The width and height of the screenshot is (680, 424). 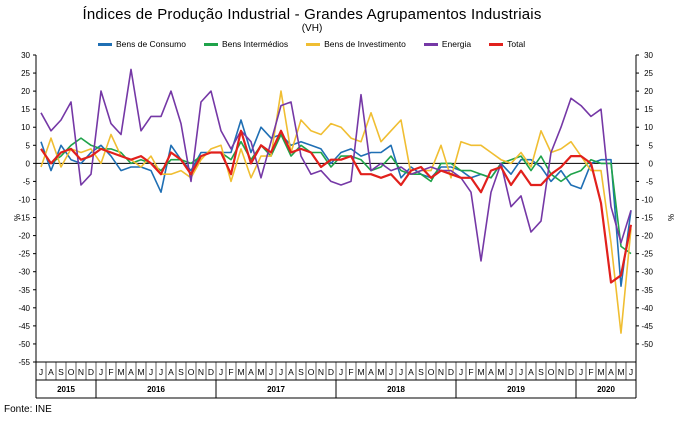 I want to click on y-tick-label-right: -15, so click(x=647, y=218).